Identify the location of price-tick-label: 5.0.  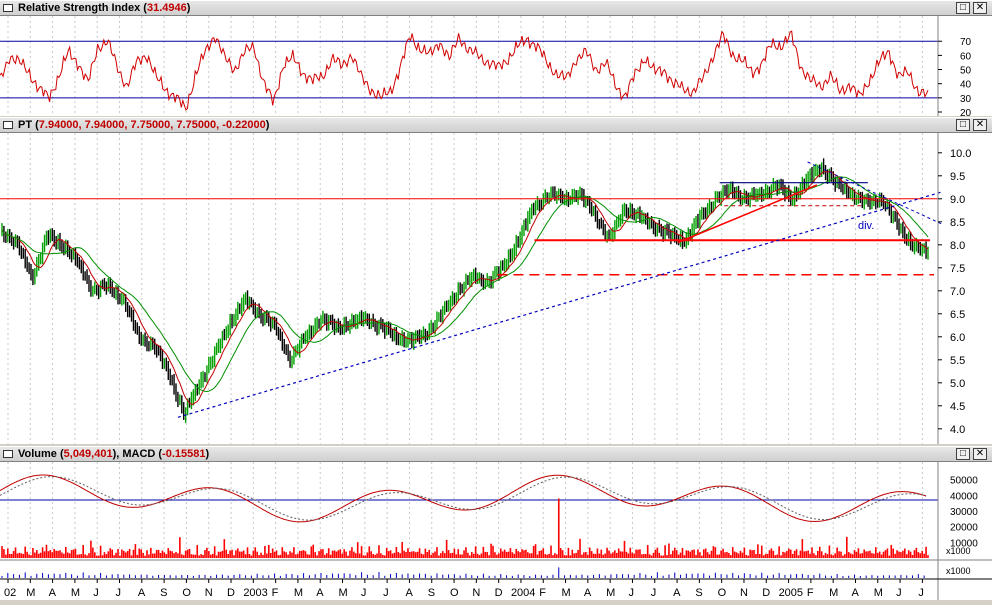
(957, 384).